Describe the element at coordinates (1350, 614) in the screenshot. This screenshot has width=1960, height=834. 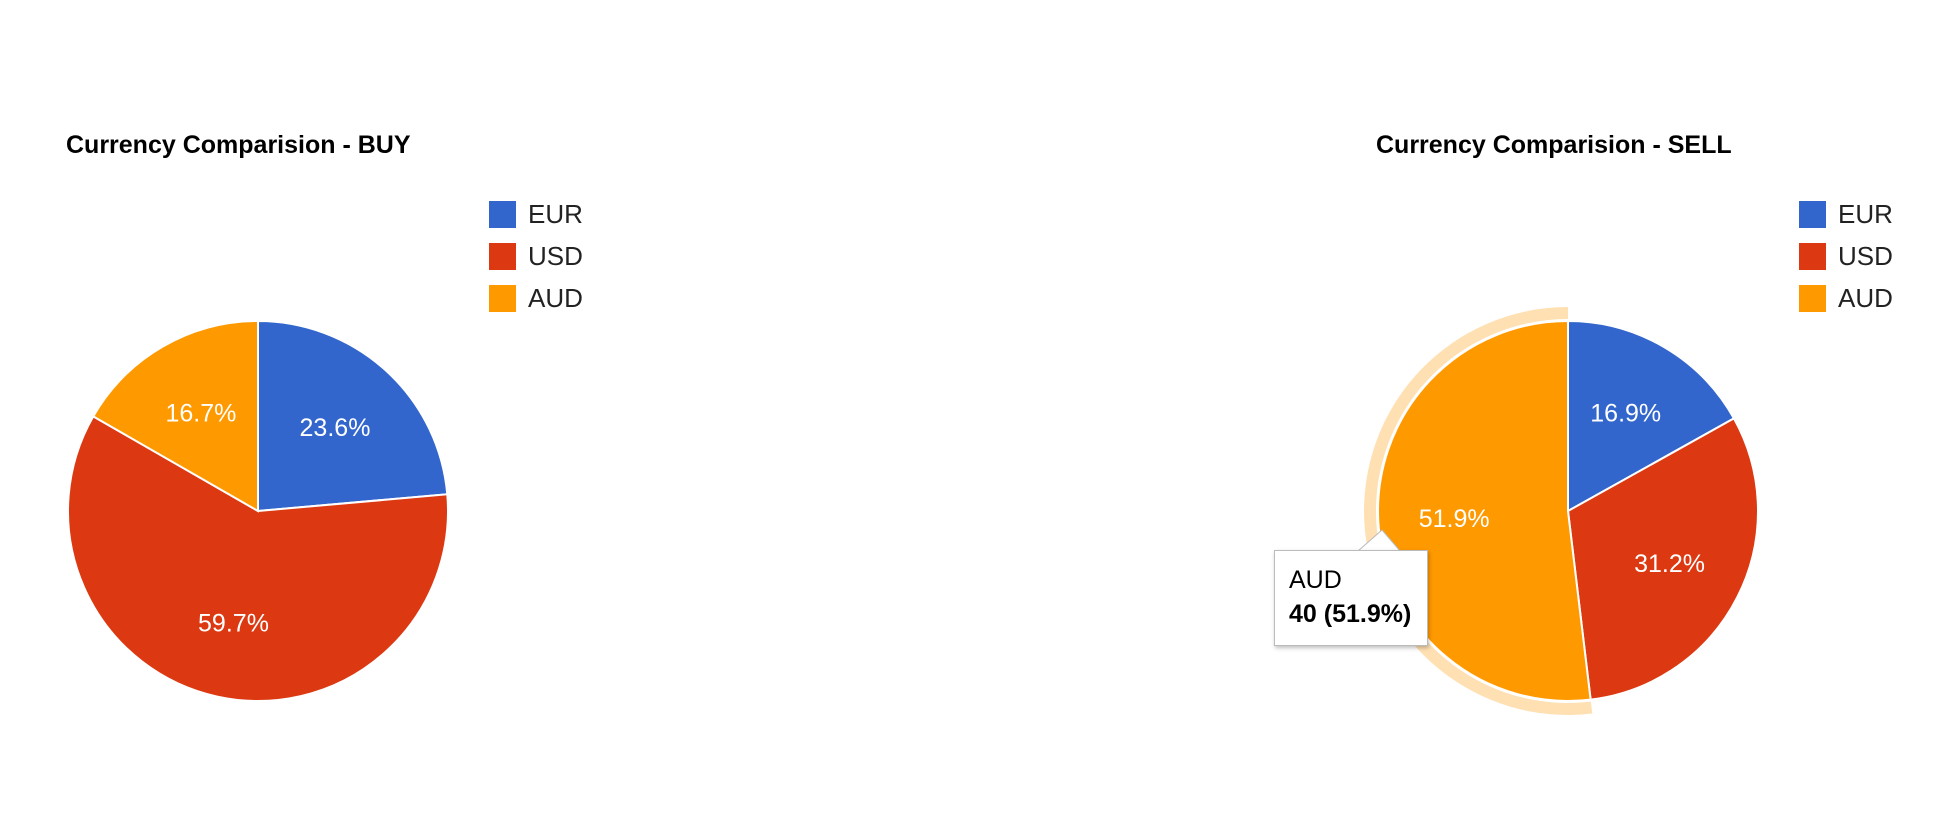
I see `tooltip-value: 40 (51.9%)` at that location.